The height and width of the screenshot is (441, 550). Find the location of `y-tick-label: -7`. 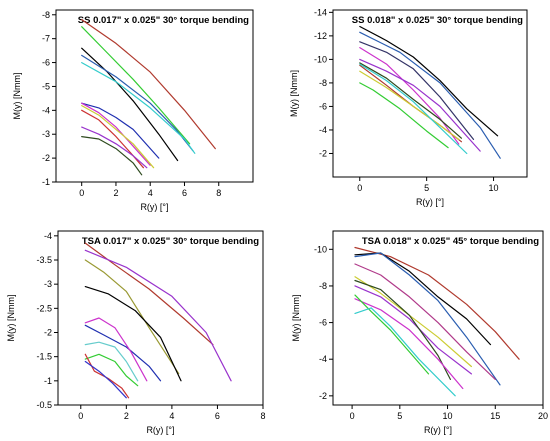

y-tick-label: -7 is located at coordinates (46, 39).